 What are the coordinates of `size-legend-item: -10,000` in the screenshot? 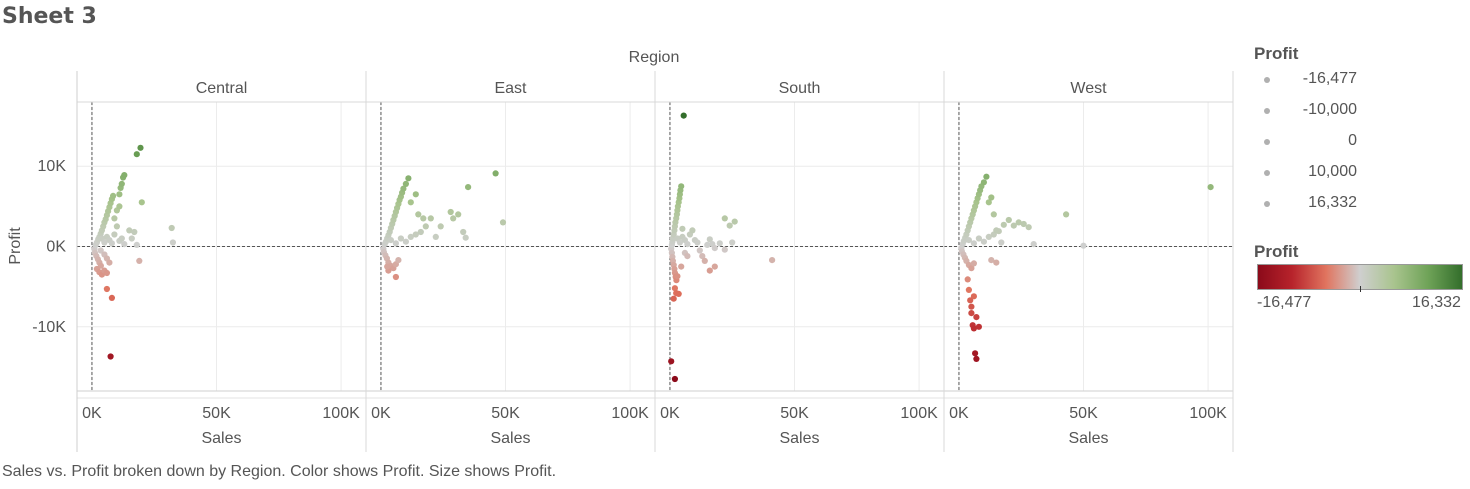 It's located at (1309, 111).